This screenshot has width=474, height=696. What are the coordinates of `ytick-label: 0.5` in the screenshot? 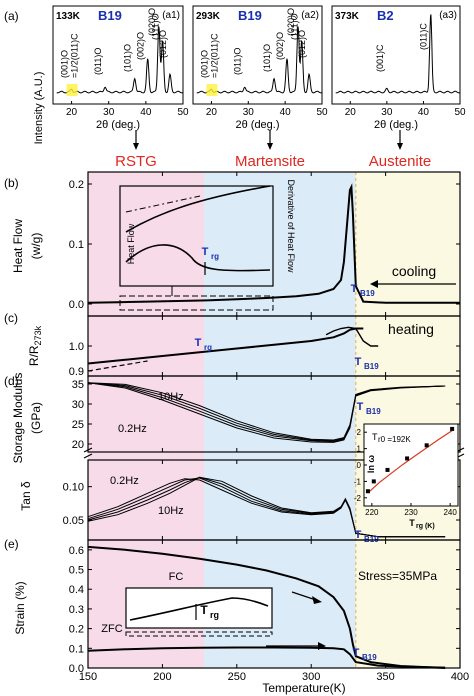 It's located at (76, 571).